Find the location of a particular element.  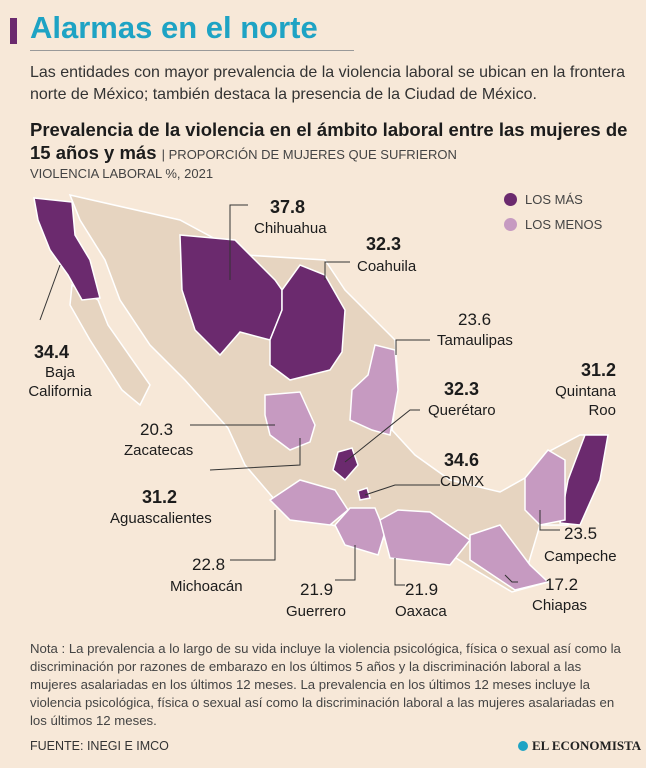

state-quintana-roo is located at coordinates (584, 480).